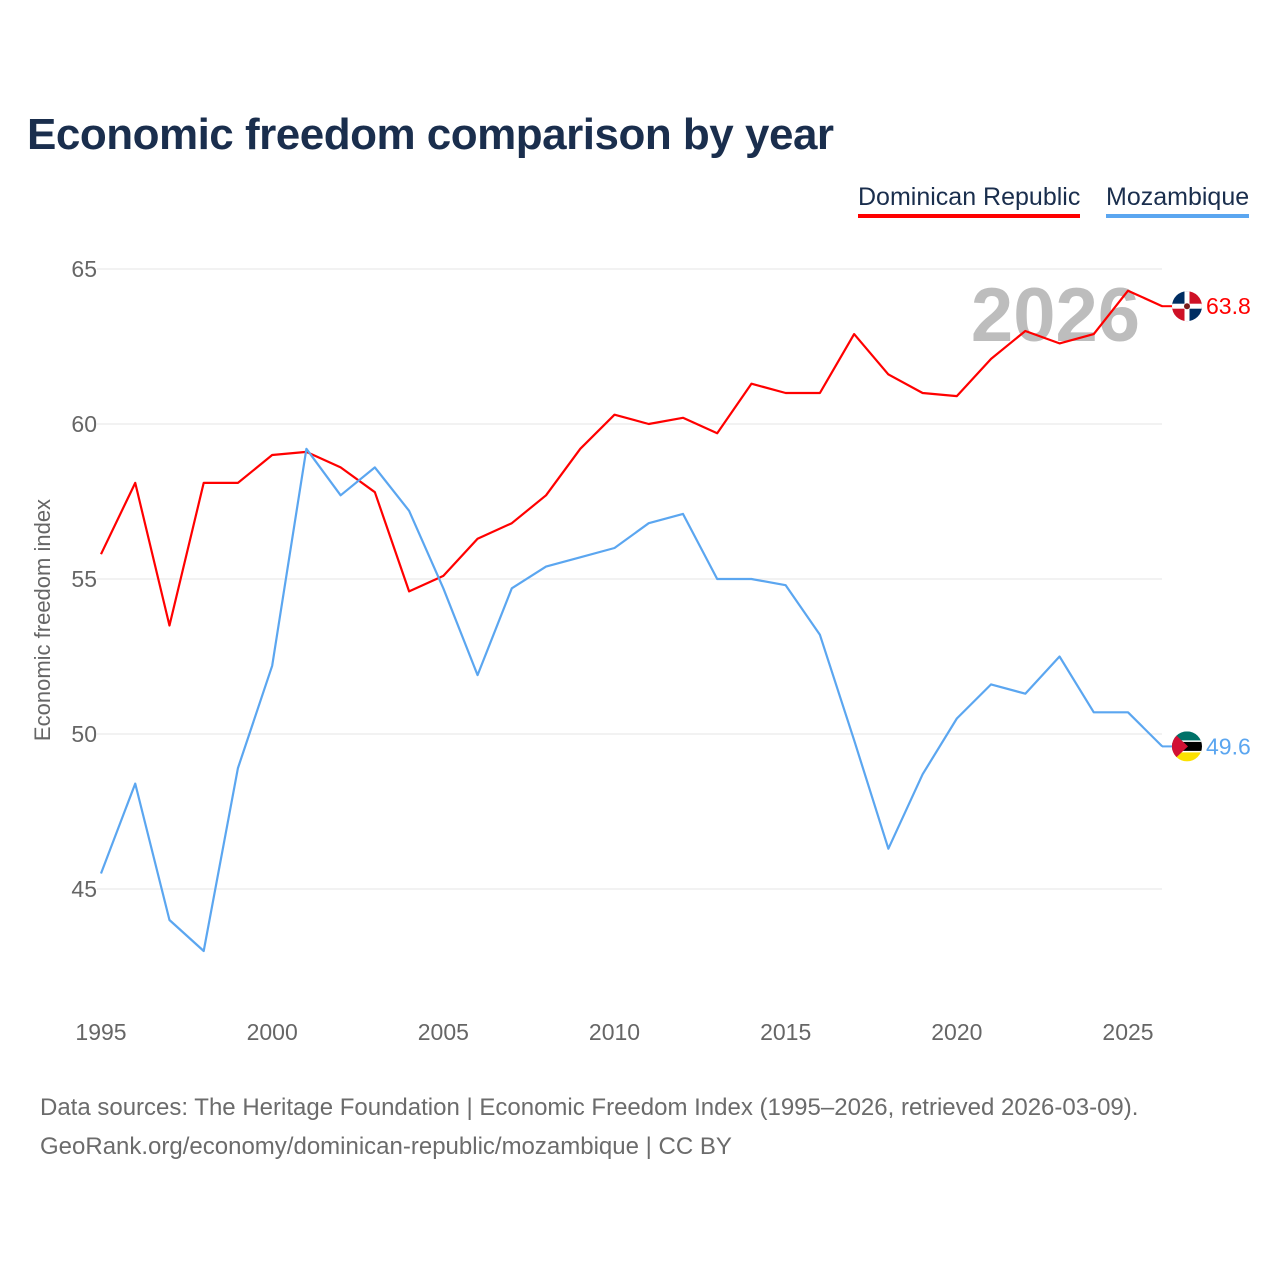  I want to click on chart-title: Economic freedom comparison by year, so click(430, 134).